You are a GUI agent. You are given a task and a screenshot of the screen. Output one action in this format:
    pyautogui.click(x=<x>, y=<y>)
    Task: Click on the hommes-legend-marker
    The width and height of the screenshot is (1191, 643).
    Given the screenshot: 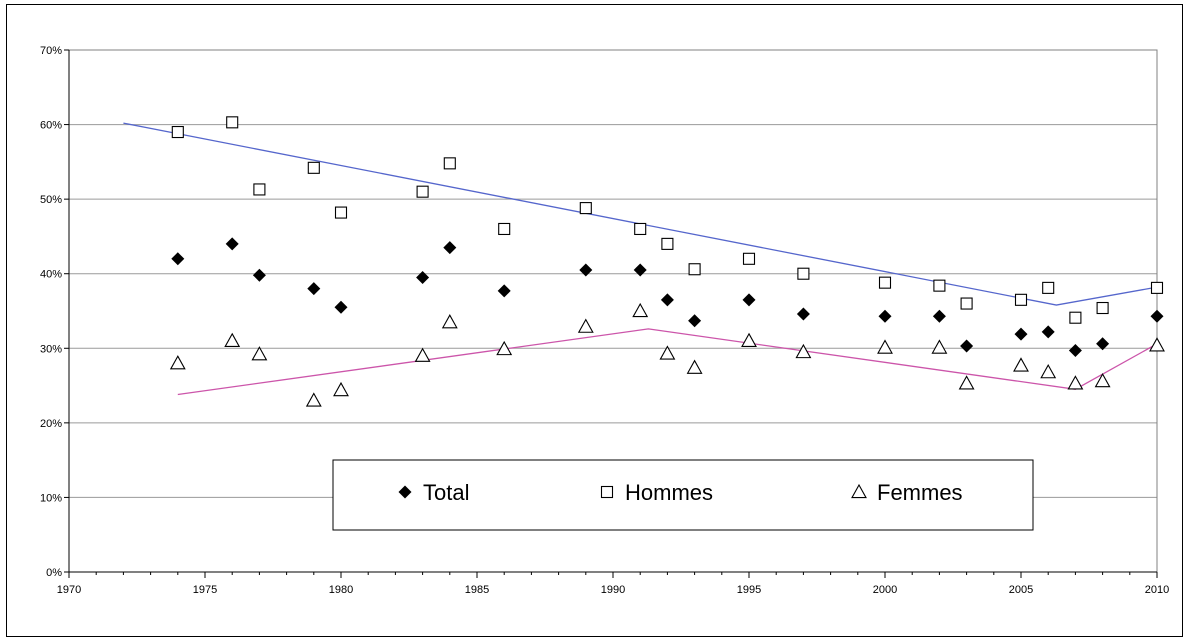 What is the action you would take?
    pyautogui.click(x=607, y=492)
    